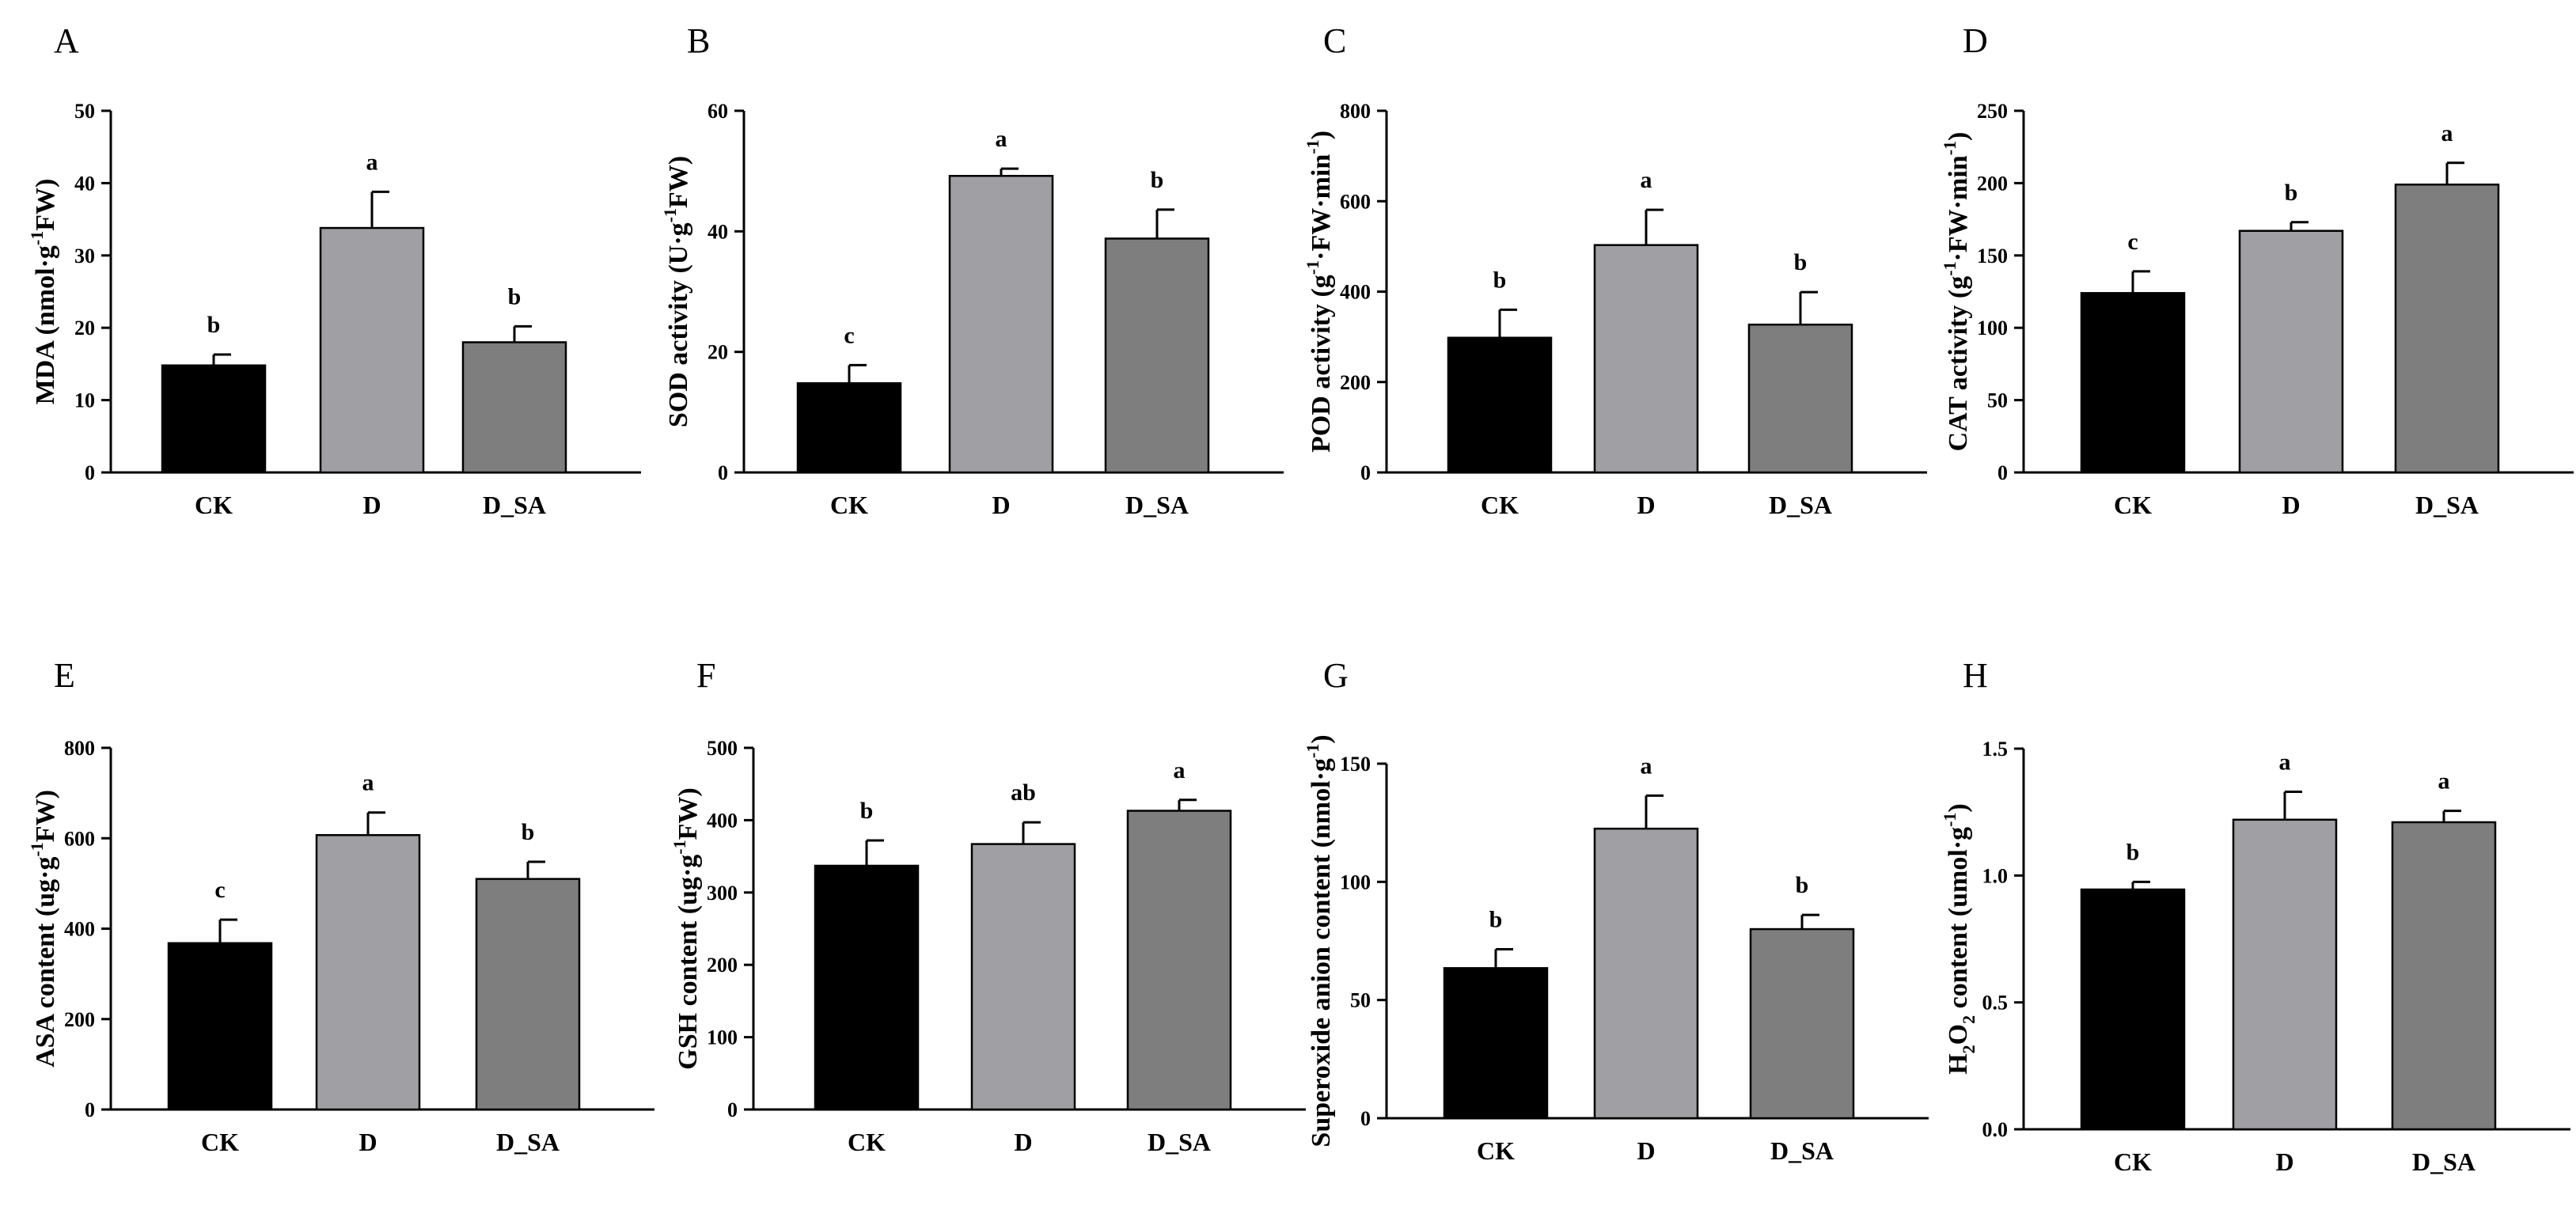  I want to click on panel-letter: G, so click(1336, 675).